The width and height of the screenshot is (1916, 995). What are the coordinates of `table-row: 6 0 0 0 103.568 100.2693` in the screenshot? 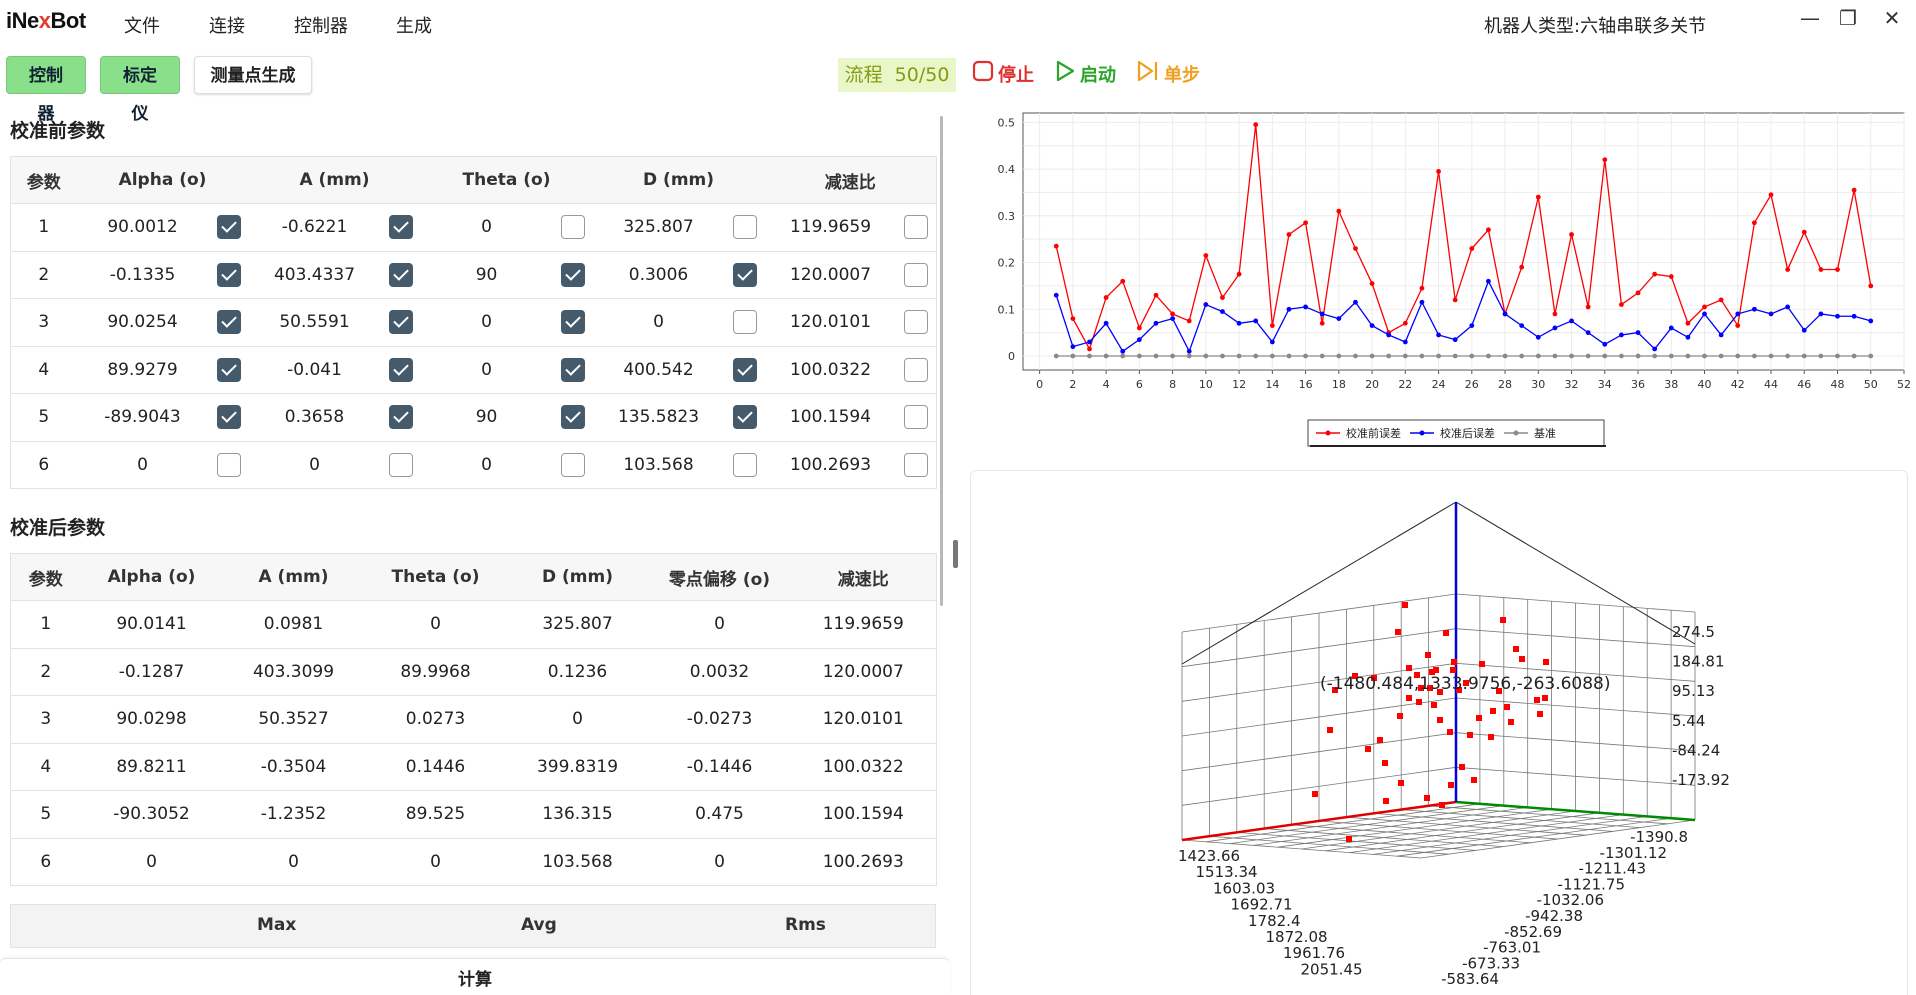 It's located at (473, 464).